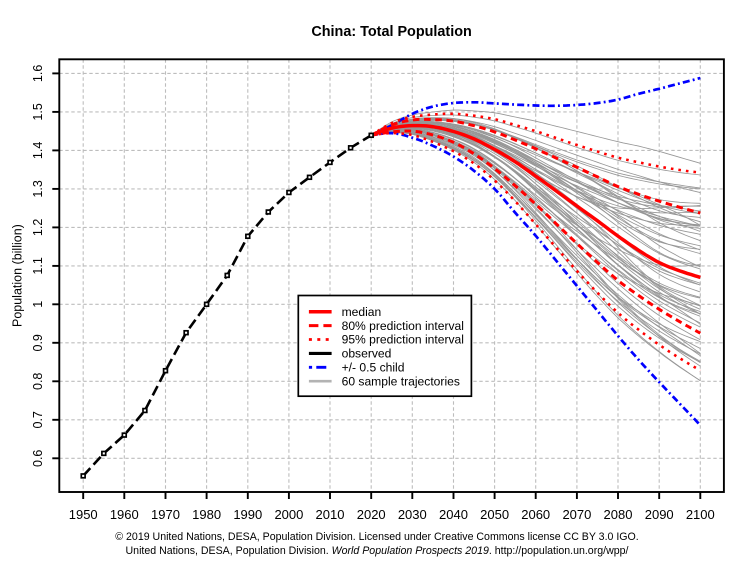  What do you see at coordinates (373, 368) in the screenshot?
I see `svg-text: +/- 0.5 child` at bounding box center [373, 368].